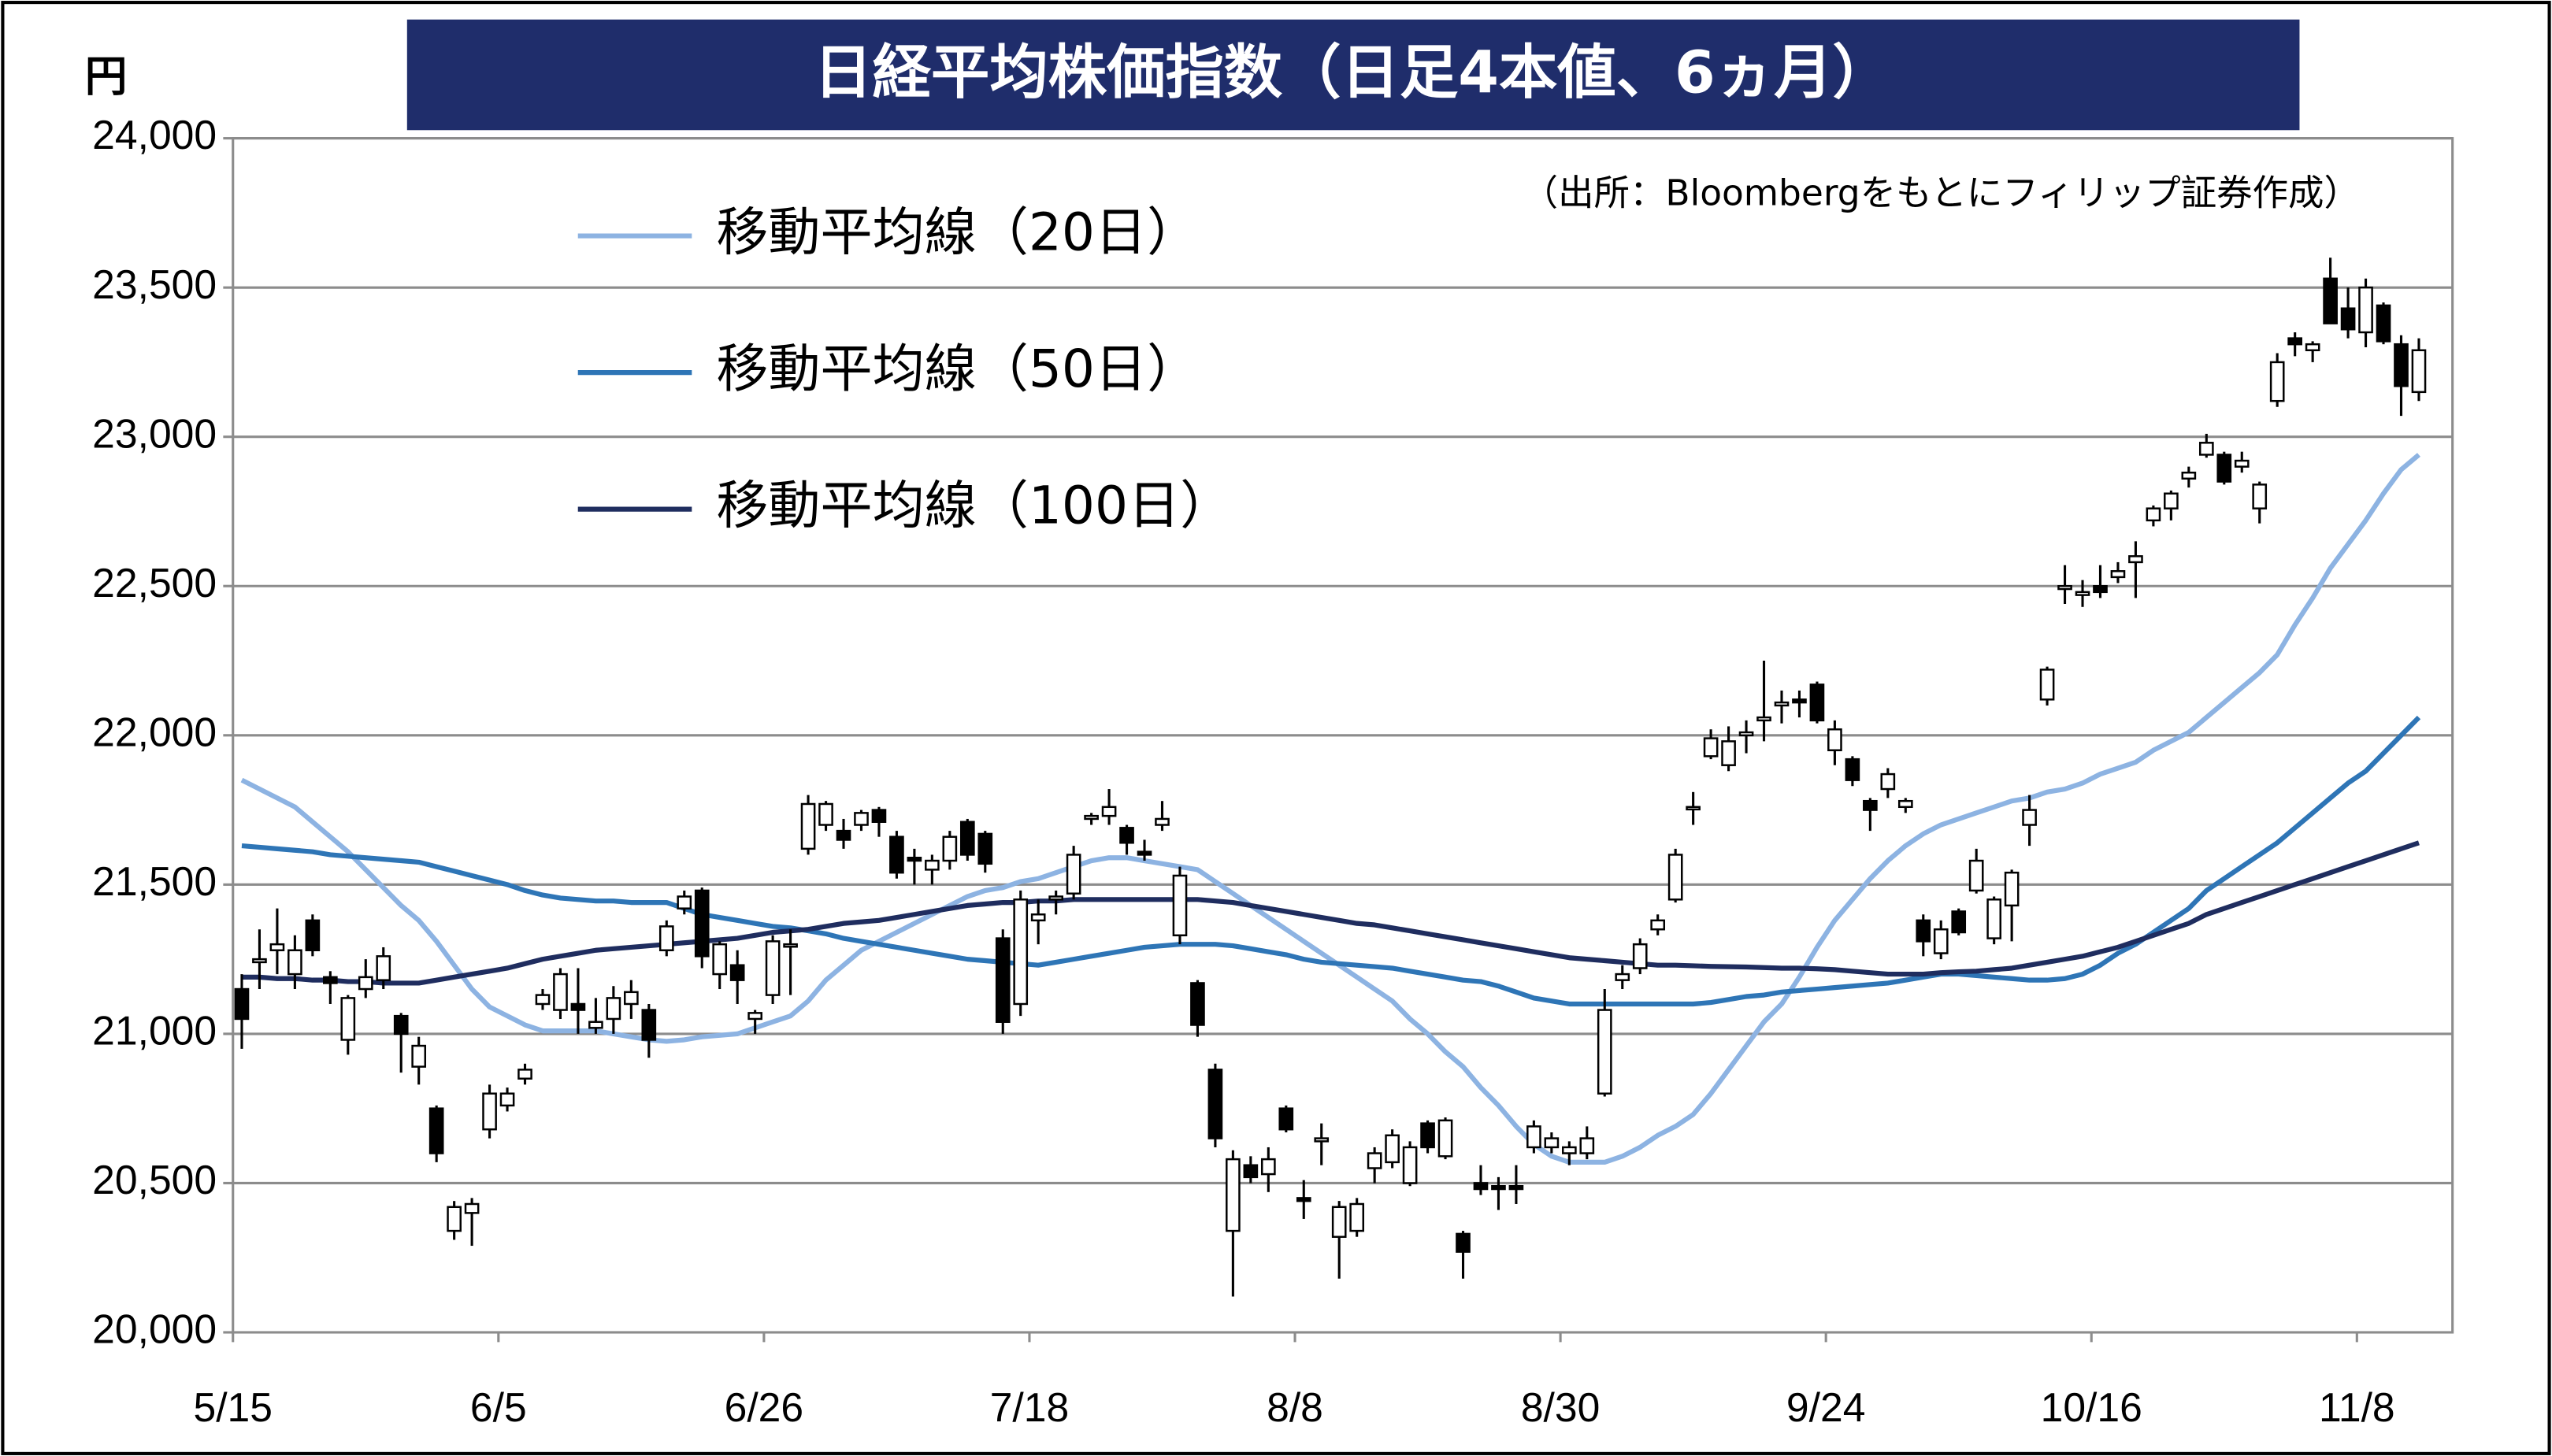 The image size is (2552, 1456). Describe the element at coordinates (904, 369) in the screenshot. I see `legend: 移動平均線（20日） 移動平均線（50日） 移動平均線（100日）` at that location.